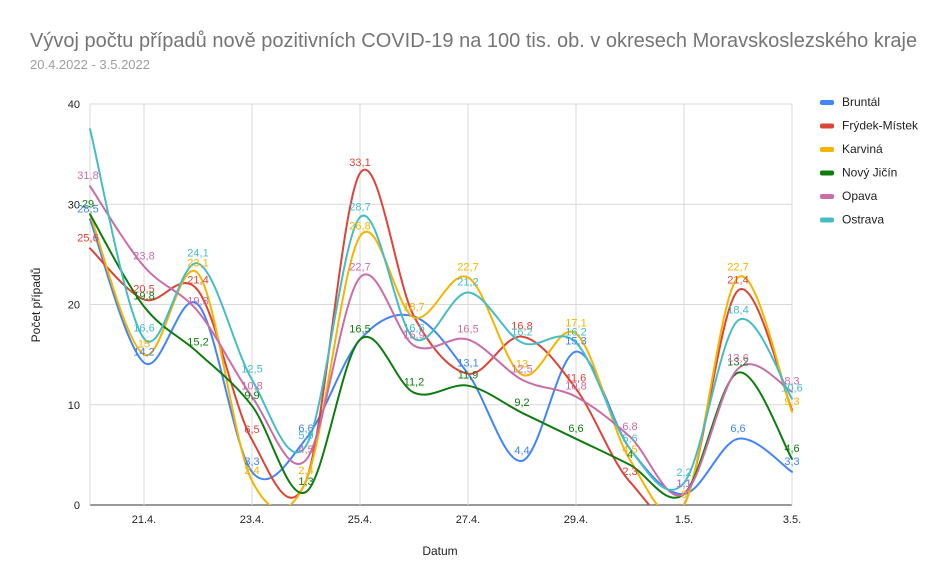  I want to click on series-2-data-label: 4,5, so click(629, 450).